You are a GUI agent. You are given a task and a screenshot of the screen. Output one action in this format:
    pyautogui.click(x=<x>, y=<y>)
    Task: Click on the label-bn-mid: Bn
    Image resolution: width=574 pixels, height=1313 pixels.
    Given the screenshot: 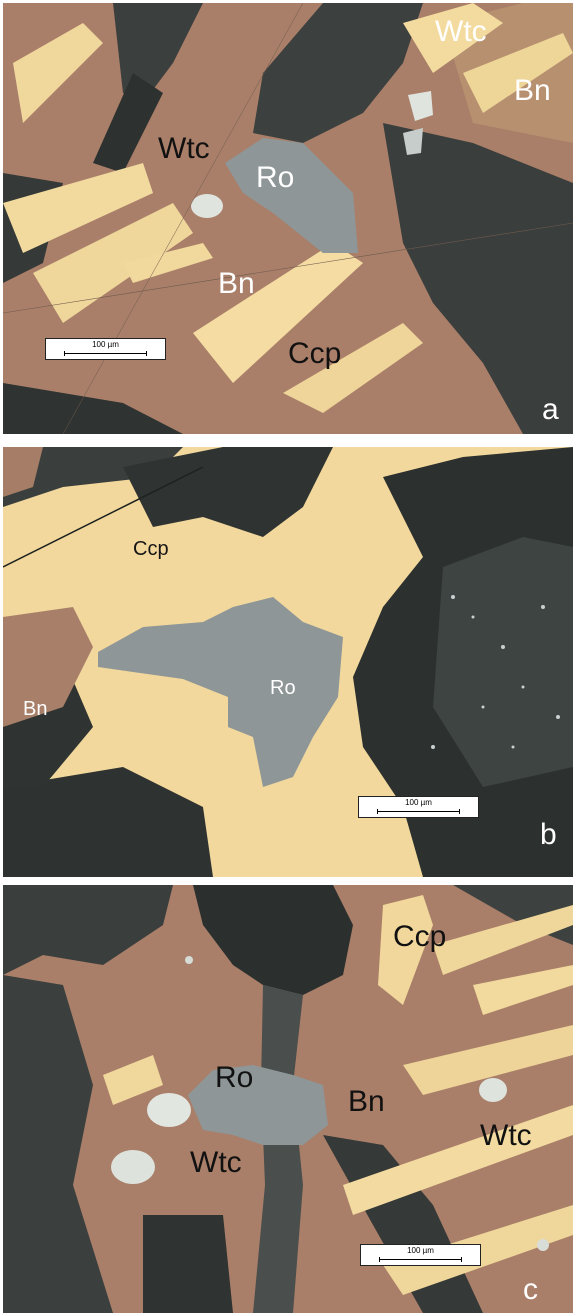 What is the action you would take?
    pyautogui.click(x=236, y=283)
    